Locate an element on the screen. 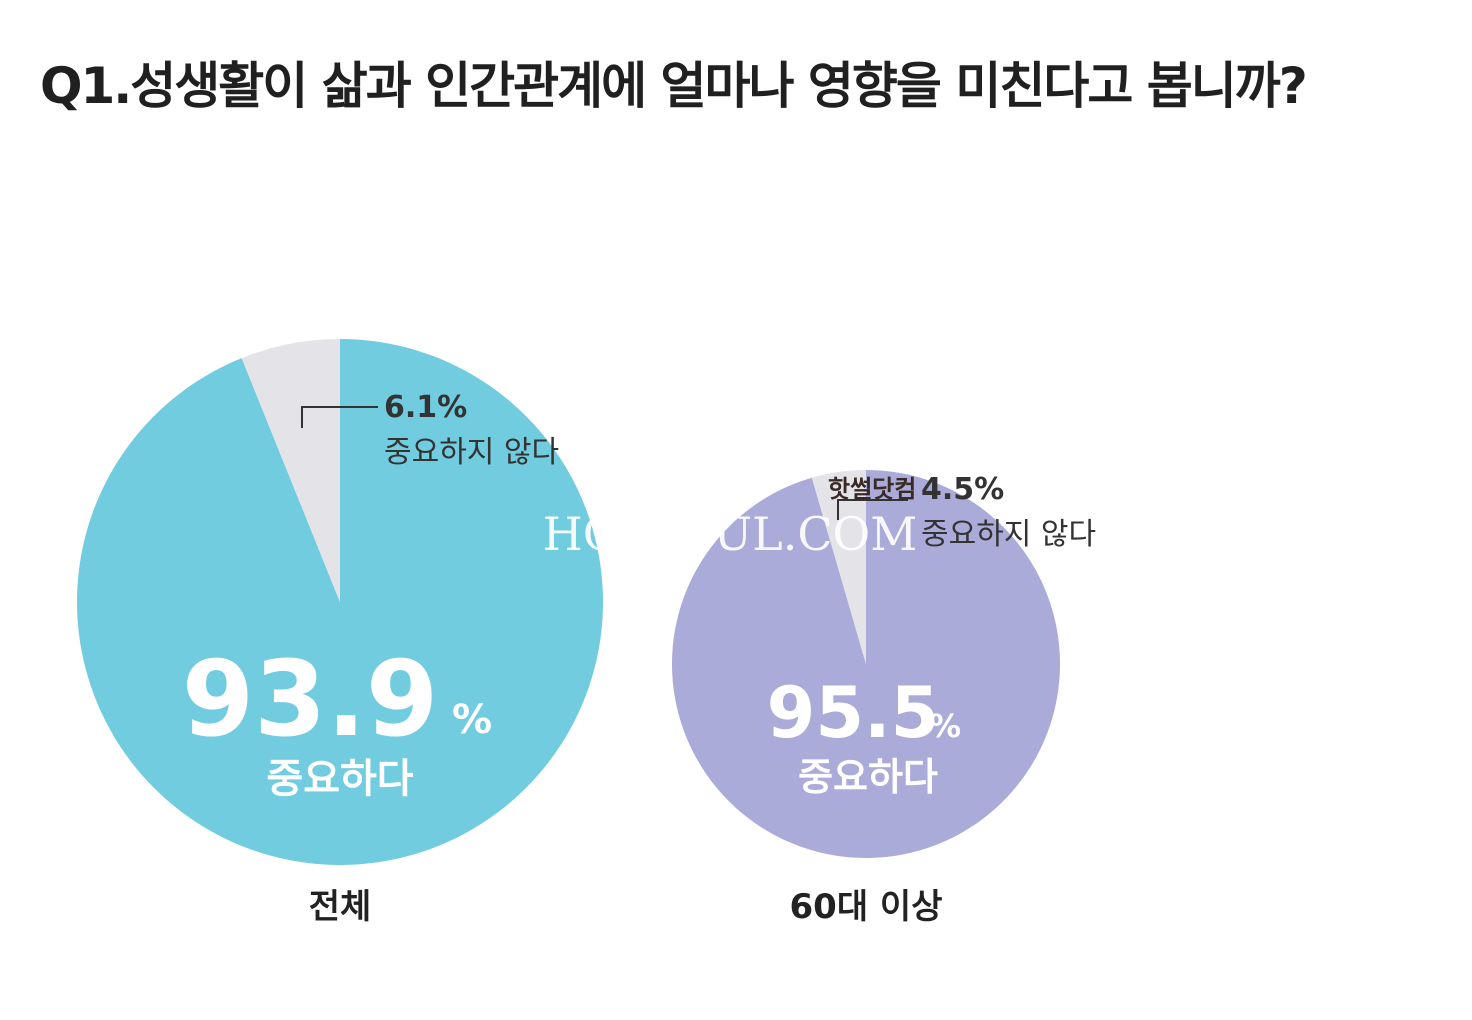  site-watermark: HOTSSUL.COM is located at coordinates (730, 534).